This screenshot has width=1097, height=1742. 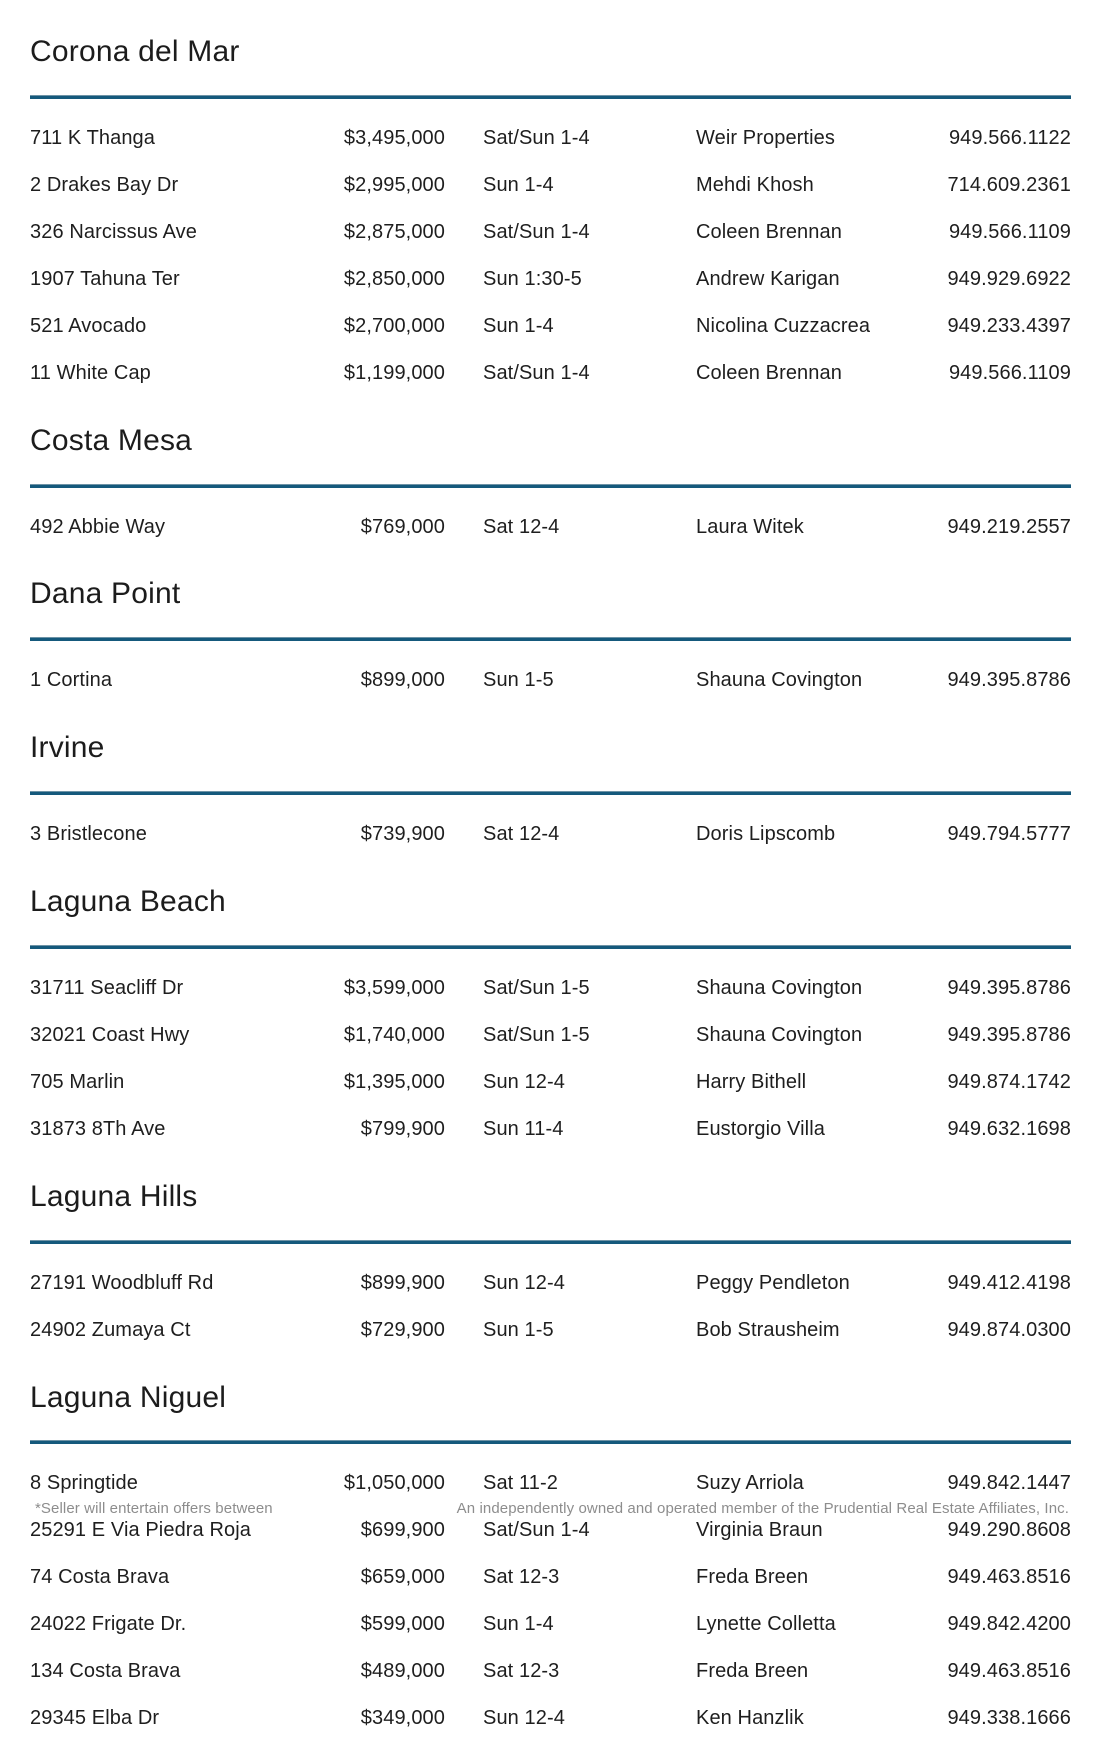 I want to click on agent-phone: 949.794.5777, so click(x=1009, y=834).